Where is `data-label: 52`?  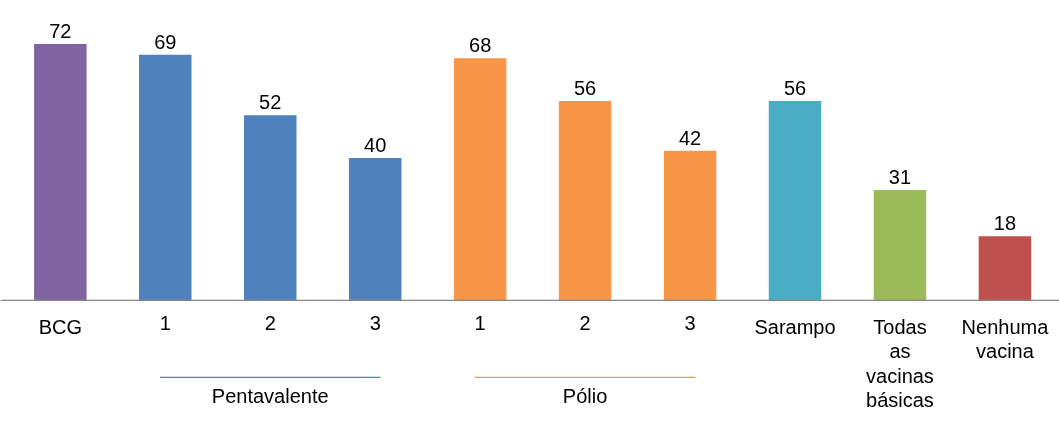
data-label: 52 is located at coordinates (270, 102).